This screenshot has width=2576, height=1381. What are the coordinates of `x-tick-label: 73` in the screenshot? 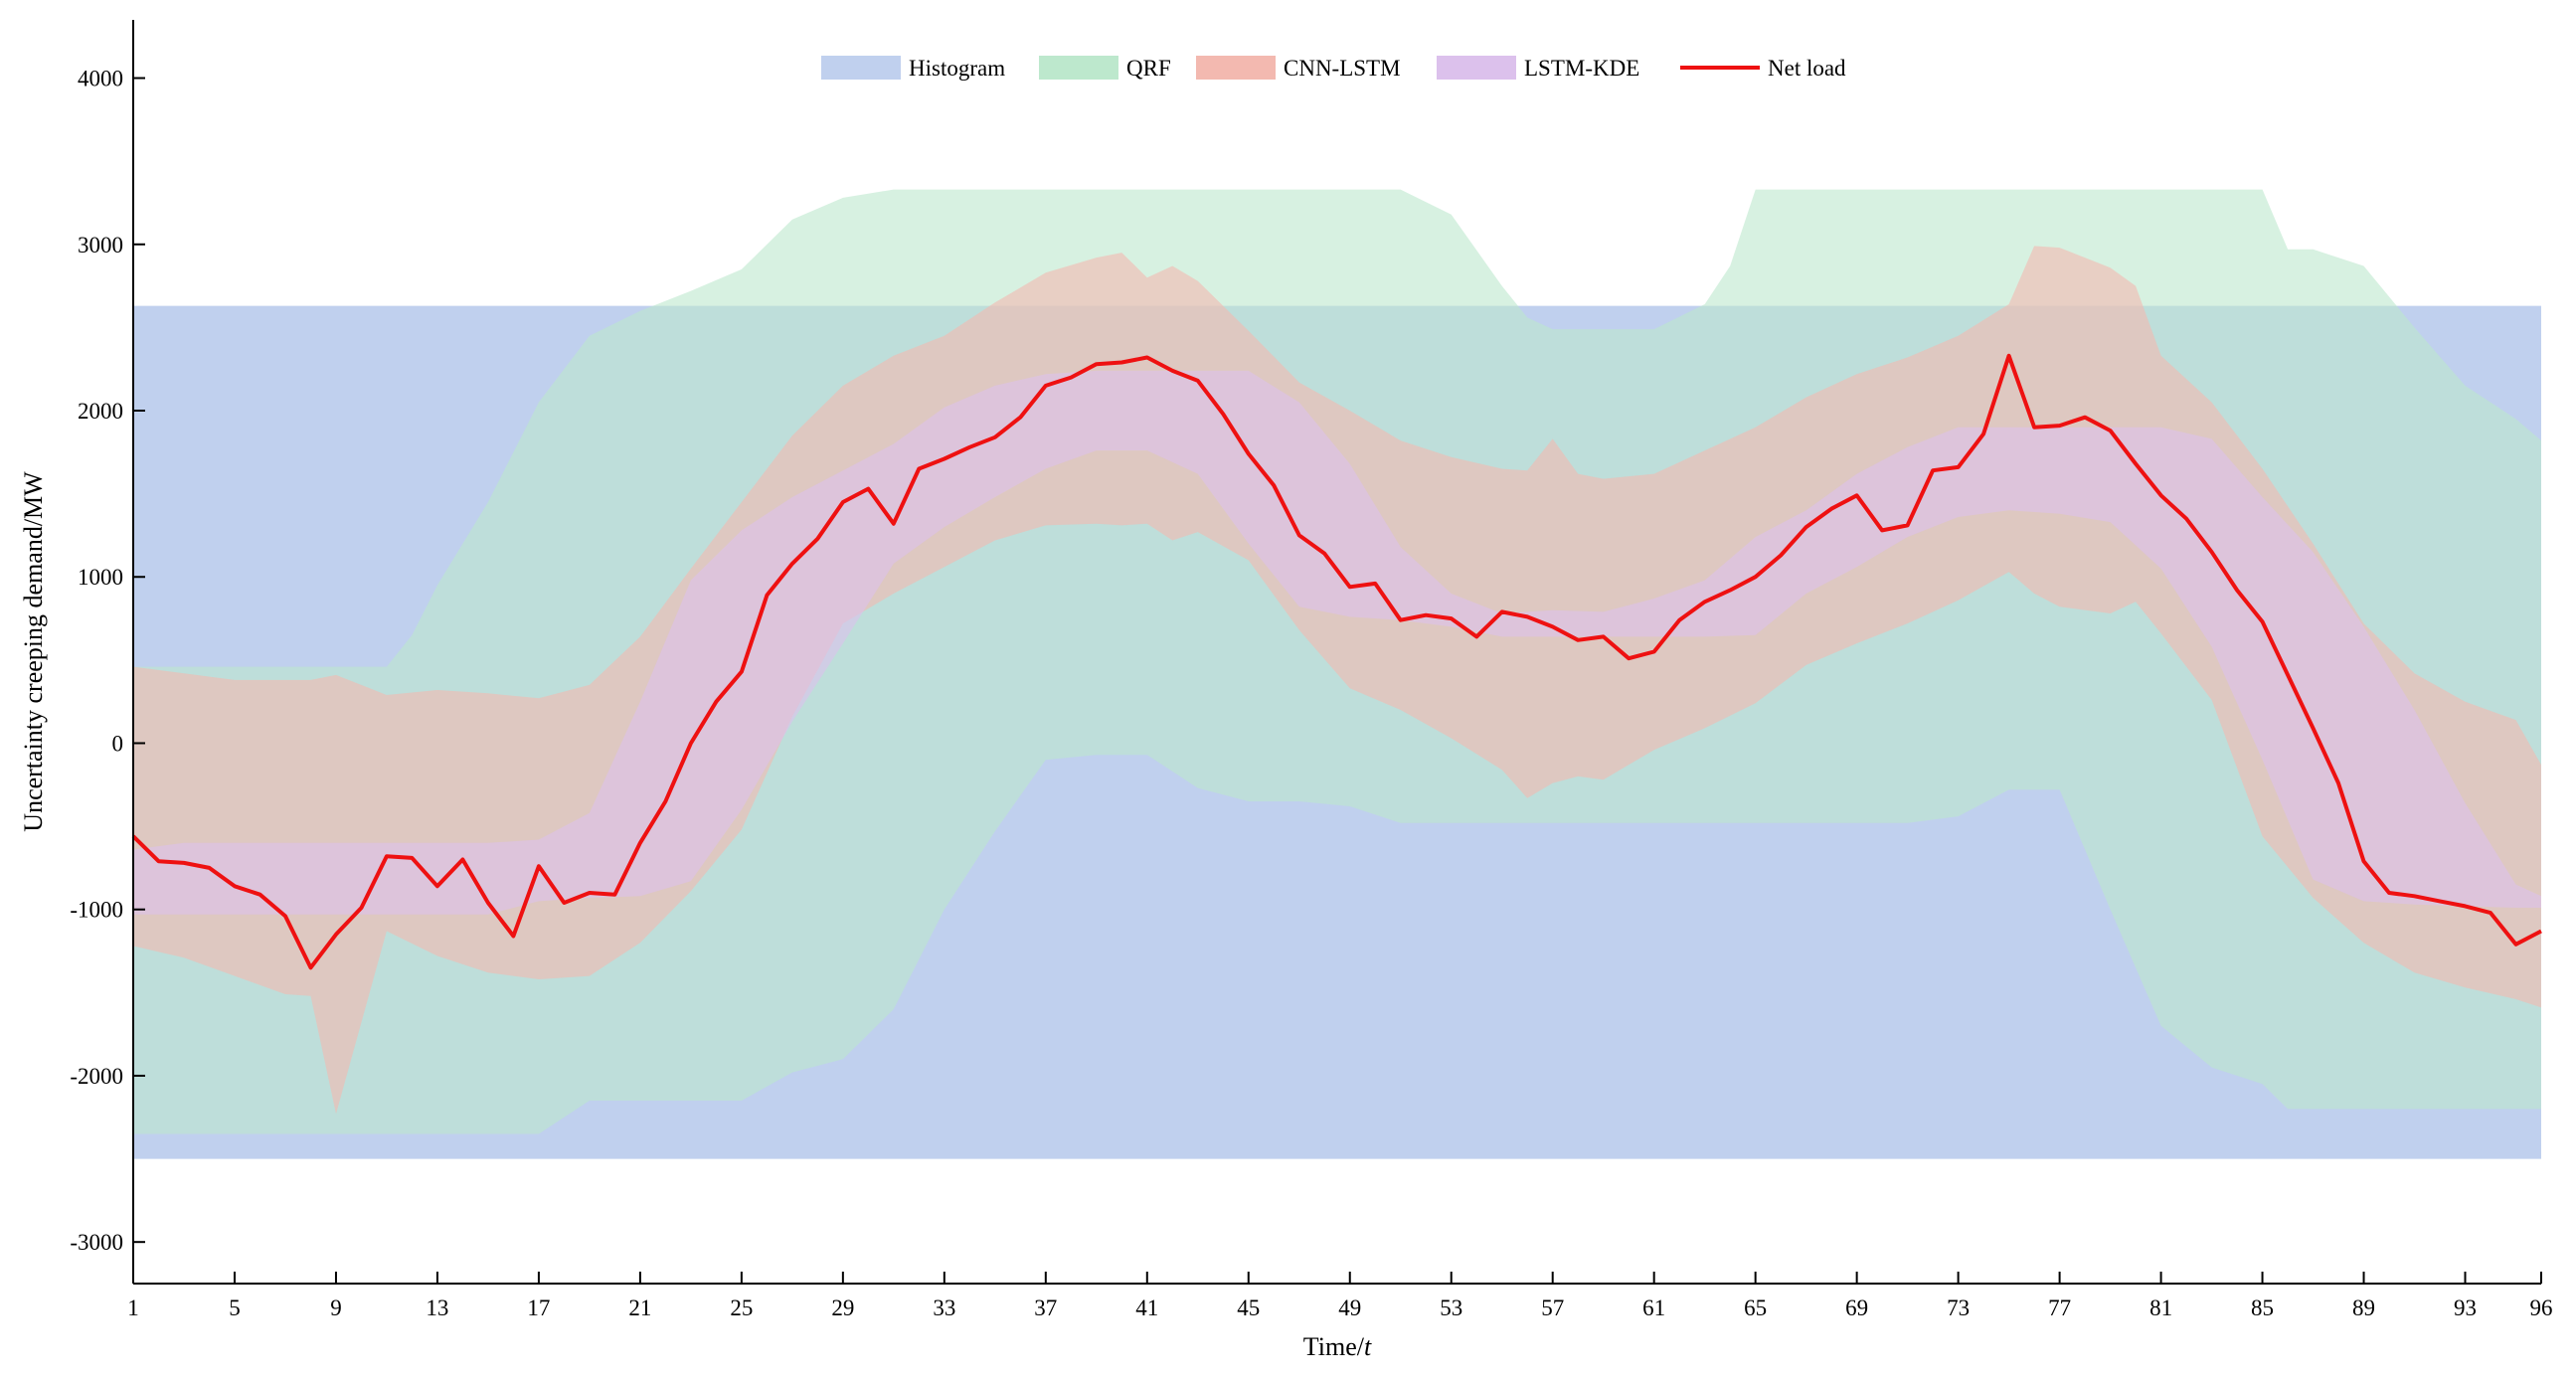 It's located at (1958, 1307).